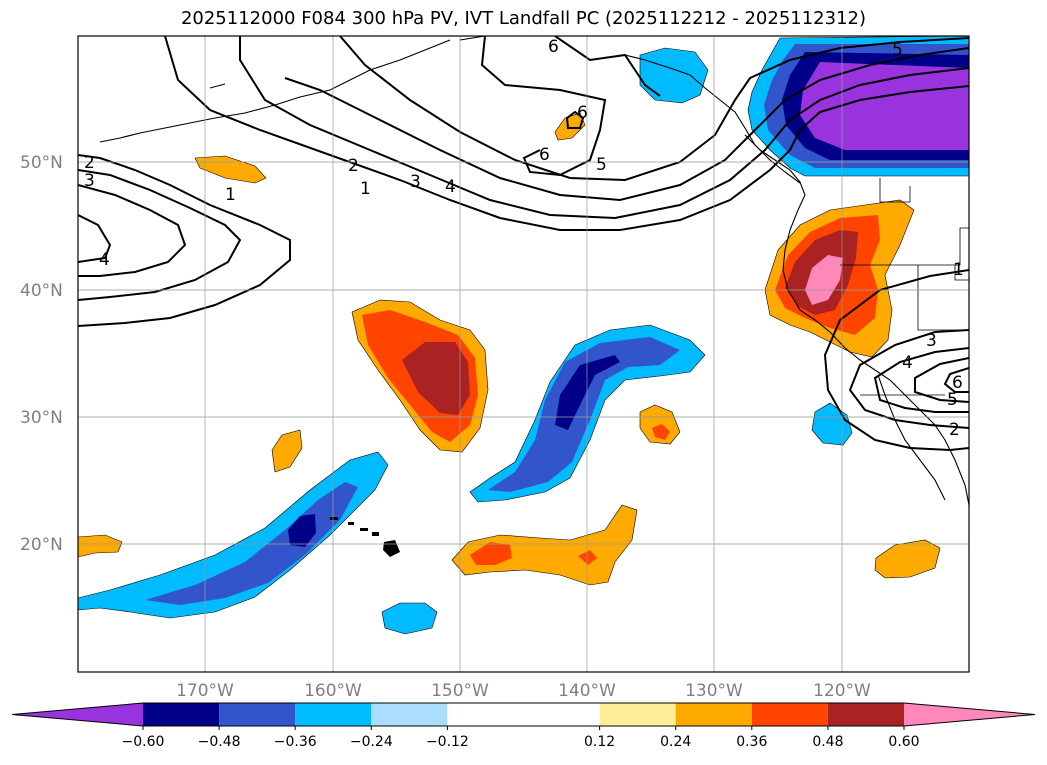 The image size is (1047, 765). I want to click on lon-label-120w: 120°W, so click(842, 691).